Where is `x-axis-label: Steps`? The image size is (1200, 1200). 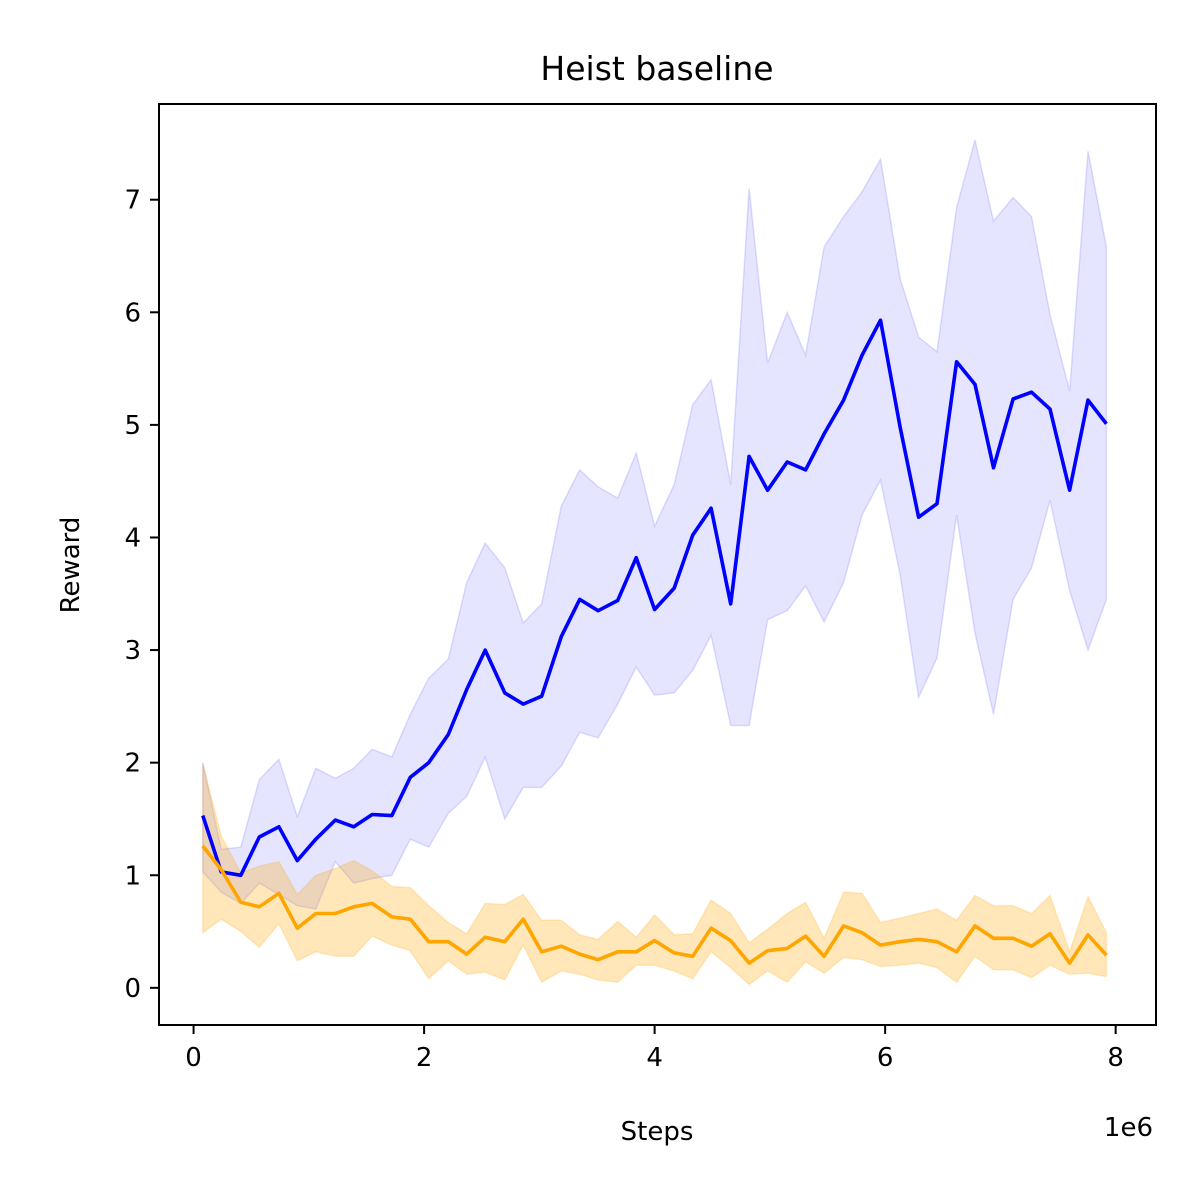
x-axis-label: Steps is located at coordinates (657, 1132).